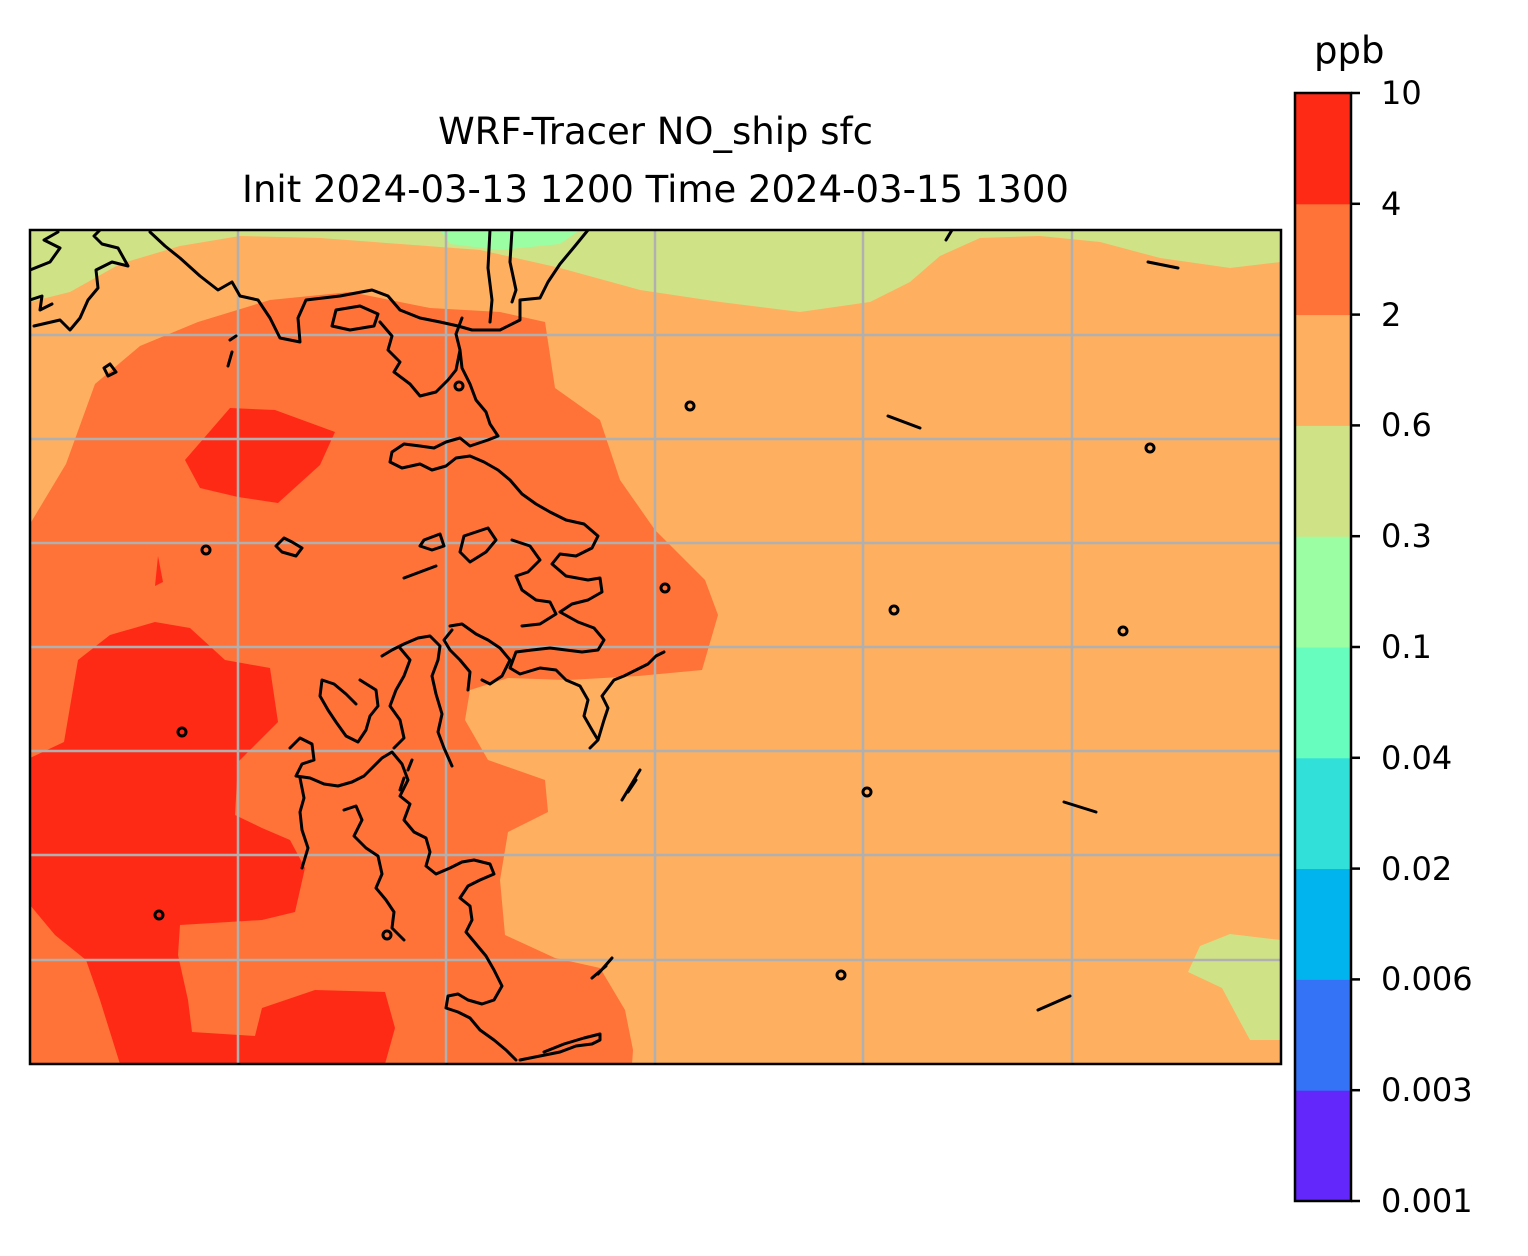 This screenshot has width=1528, height=1256. I want to click on coastline-south, so click(403, 899).